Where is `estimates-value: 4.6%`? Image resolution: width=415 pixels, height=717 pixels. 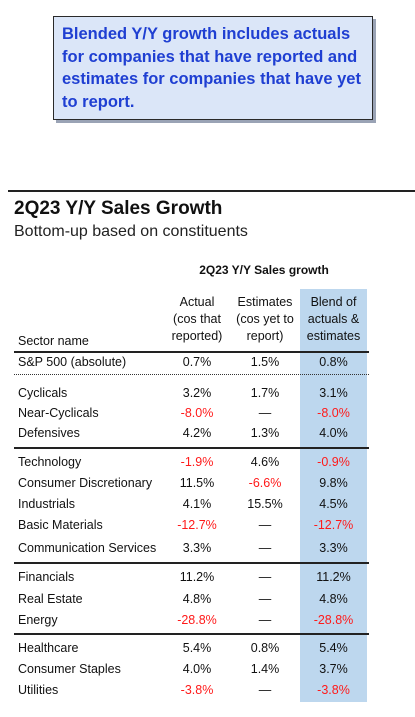
estimates-value: 4.6% is located at coordinates (265, 462).